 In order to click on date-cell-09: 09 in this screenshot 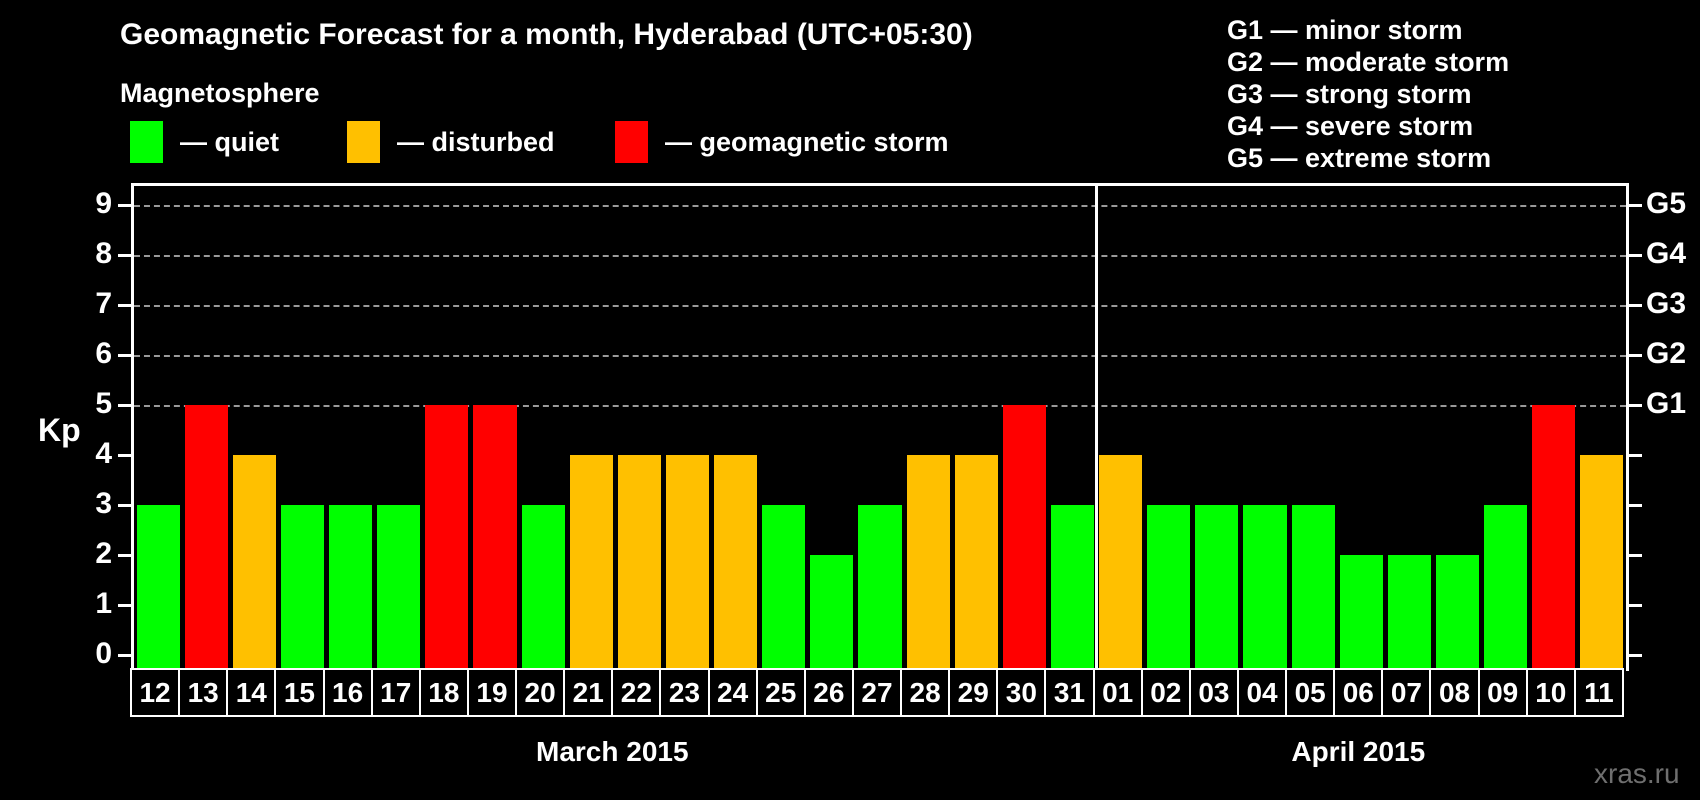, I will do `click(1502, 692)`.